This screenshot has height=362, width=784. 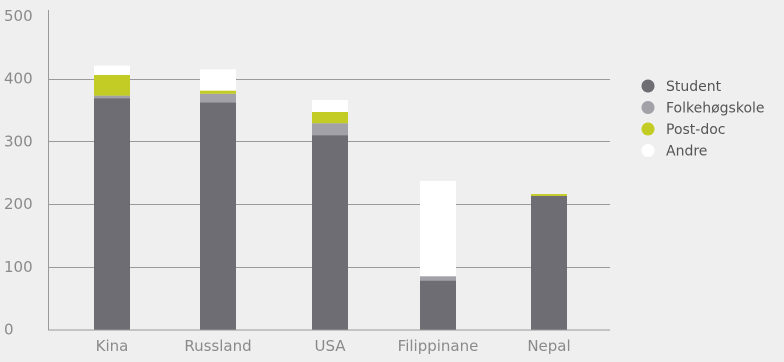 I want to click on bar-filippinane-student, so click(x=438, y=305).